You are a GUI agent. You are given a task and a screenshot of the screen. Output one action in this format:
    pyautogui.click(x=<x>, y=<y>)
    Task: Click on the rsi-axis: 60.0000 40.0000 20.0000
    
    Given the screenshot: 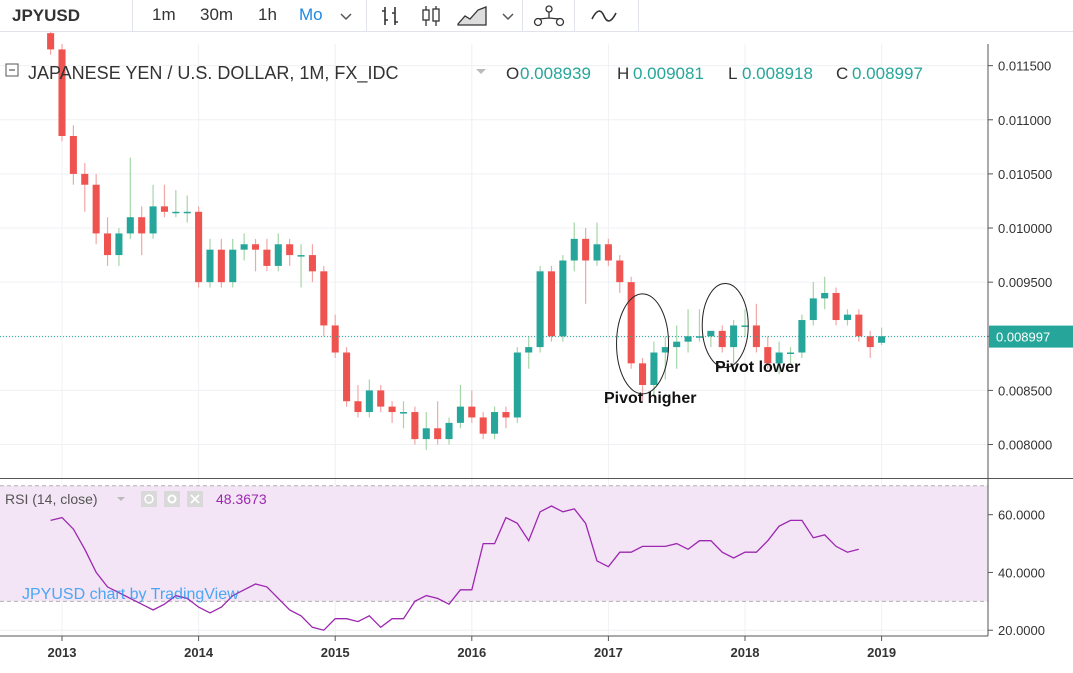 What is the action you would take?
    pyautogui.click(x=1016, y=573)
    